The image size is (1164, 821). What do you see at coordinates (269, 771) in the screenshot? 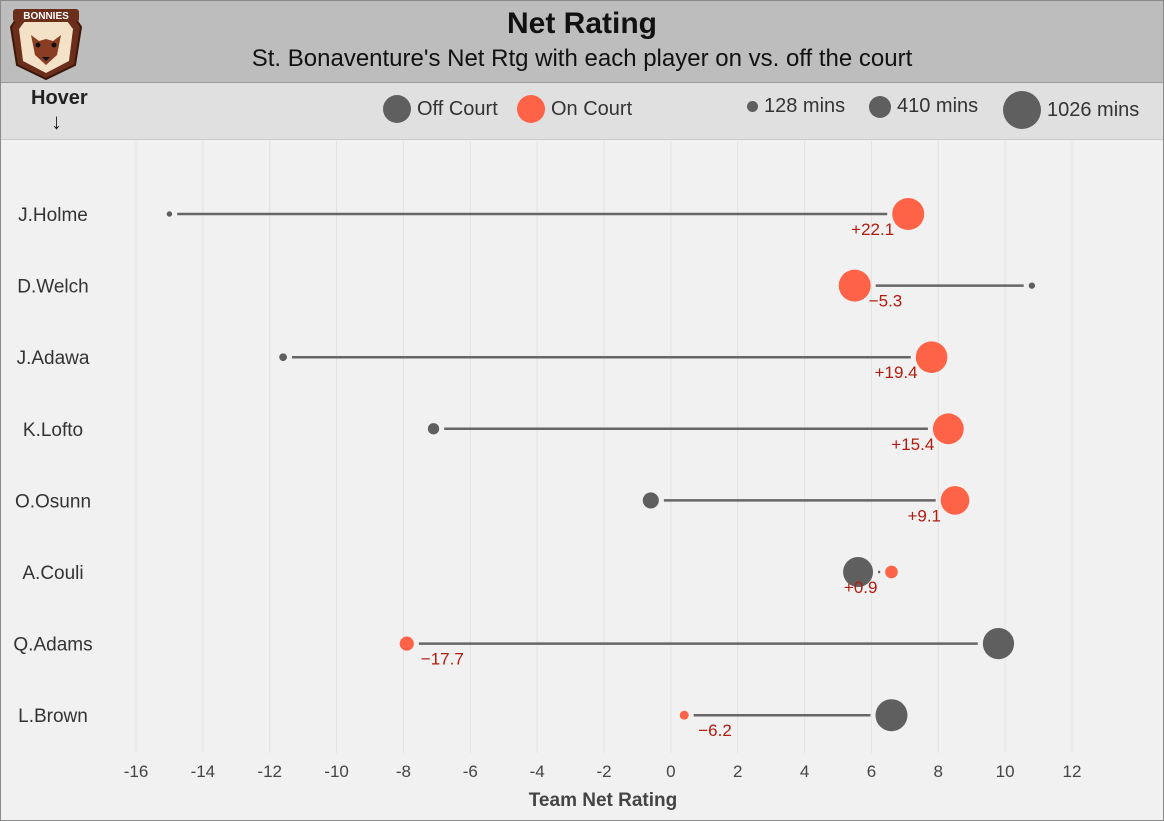
I see `x-tick-label: -12` at bounding box center [269, 771].